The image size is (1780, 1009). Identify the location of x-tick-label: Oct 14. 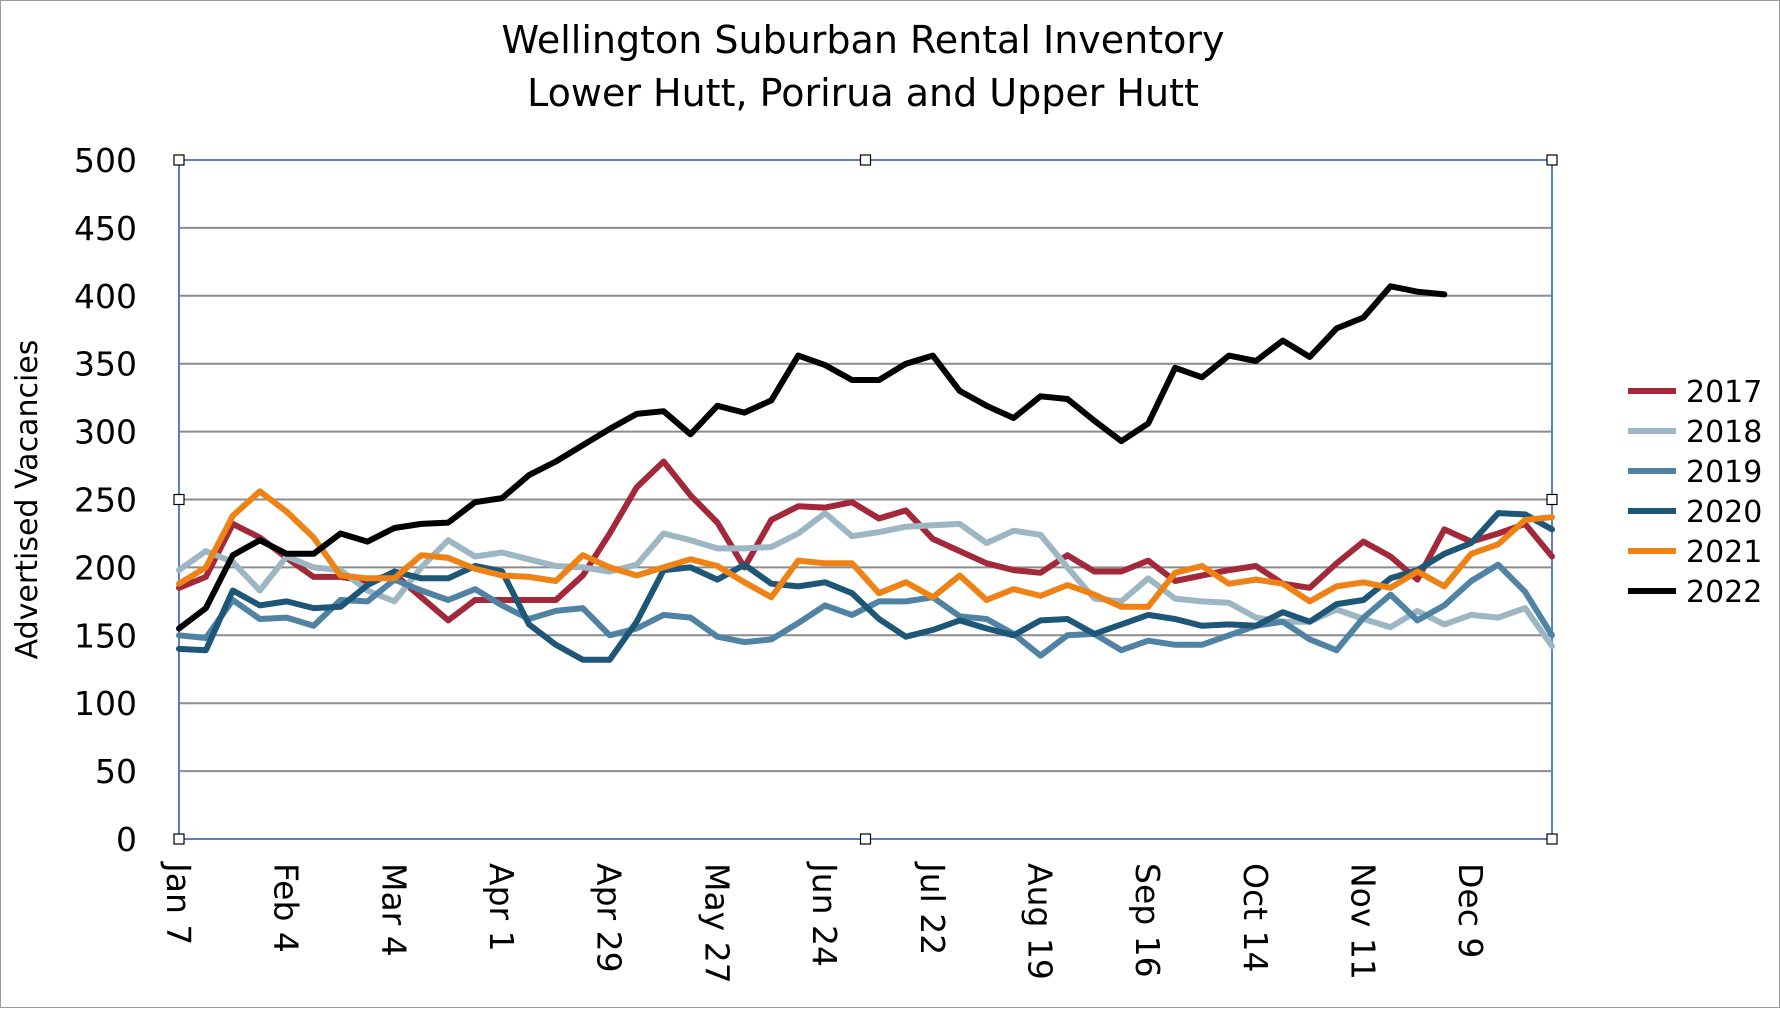
(1255, 918).